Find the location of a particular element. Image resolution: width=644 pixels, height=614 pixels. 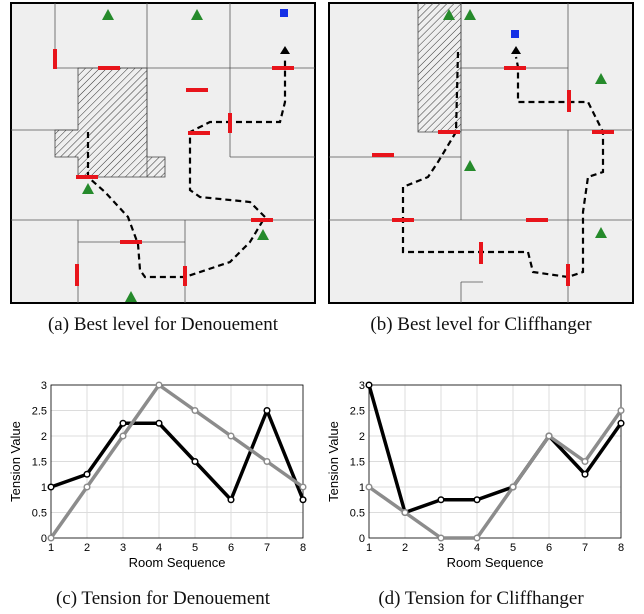

caption-d: (d) Tension for Cliffhanger is located at coordinates (481, 598).